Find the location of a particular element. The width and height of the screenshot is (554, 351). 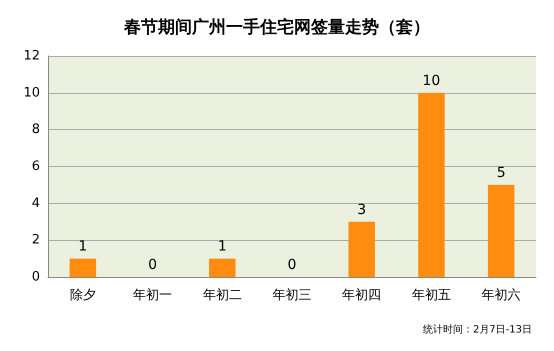

x-tick-label: 除夕 is located at coordinates (83, 295).